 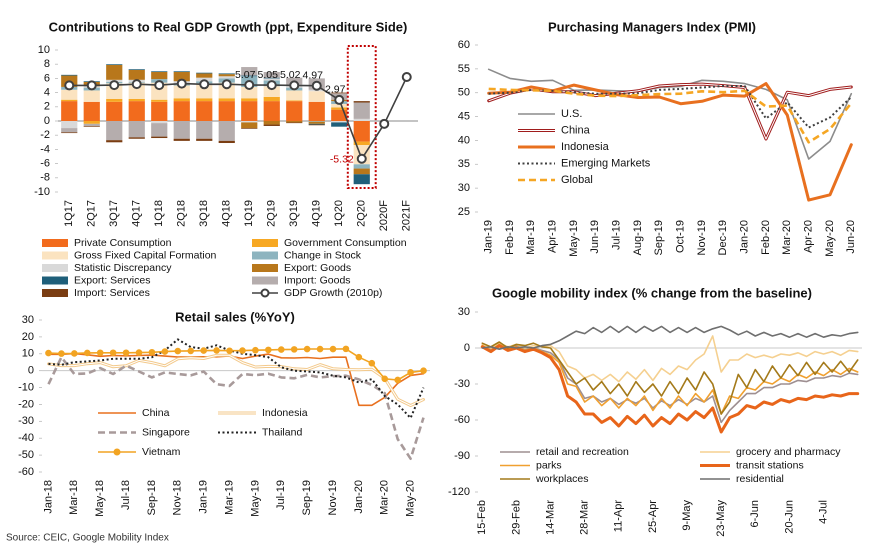 I want to click on y-tick-label: -8, so click(x=45, y=178).